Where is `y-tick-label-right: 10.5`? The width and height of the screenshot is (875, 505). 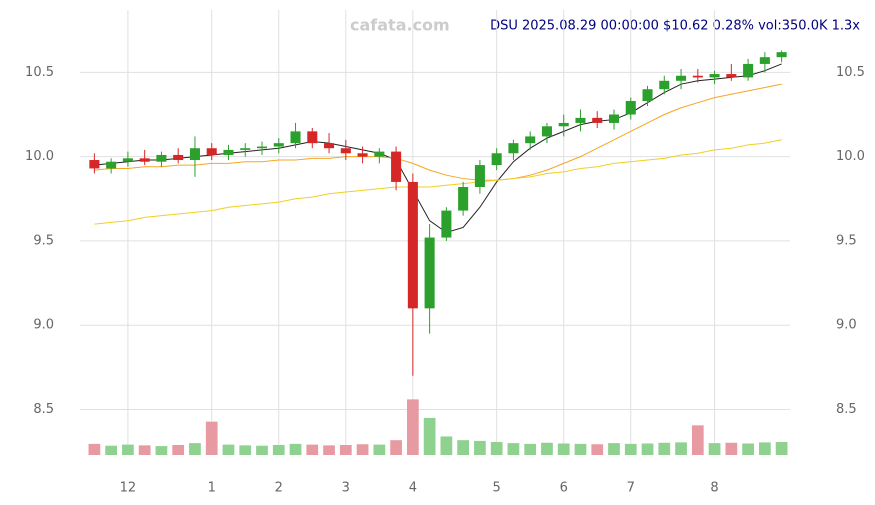
y-tick-label-right: 10.5 is located at coordinates (850, 72).